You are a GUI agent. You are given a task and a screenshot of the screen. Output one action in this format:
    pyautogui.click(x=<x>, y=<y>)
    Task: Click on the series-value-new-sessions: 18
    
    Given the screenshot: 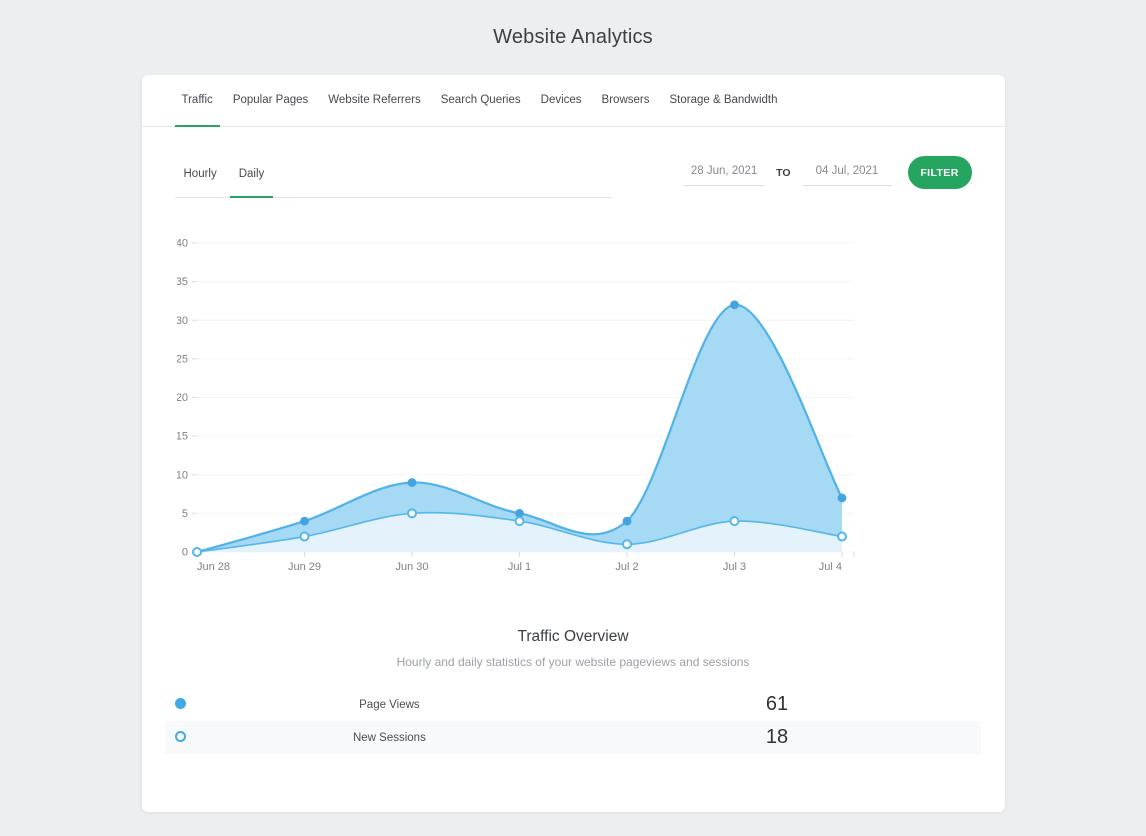 What is the action you would take?
    pyautogui.click(x=777, y=737)
    